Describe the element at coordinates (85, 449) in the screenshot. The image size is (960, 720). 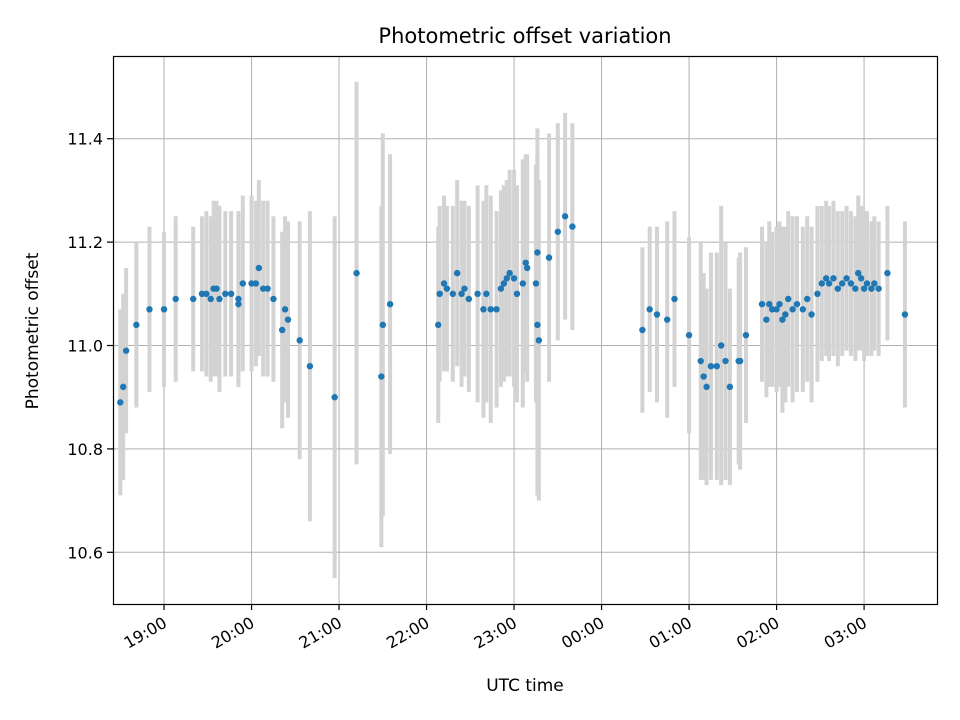
I see `y-tick-label: 10.8` at that location.